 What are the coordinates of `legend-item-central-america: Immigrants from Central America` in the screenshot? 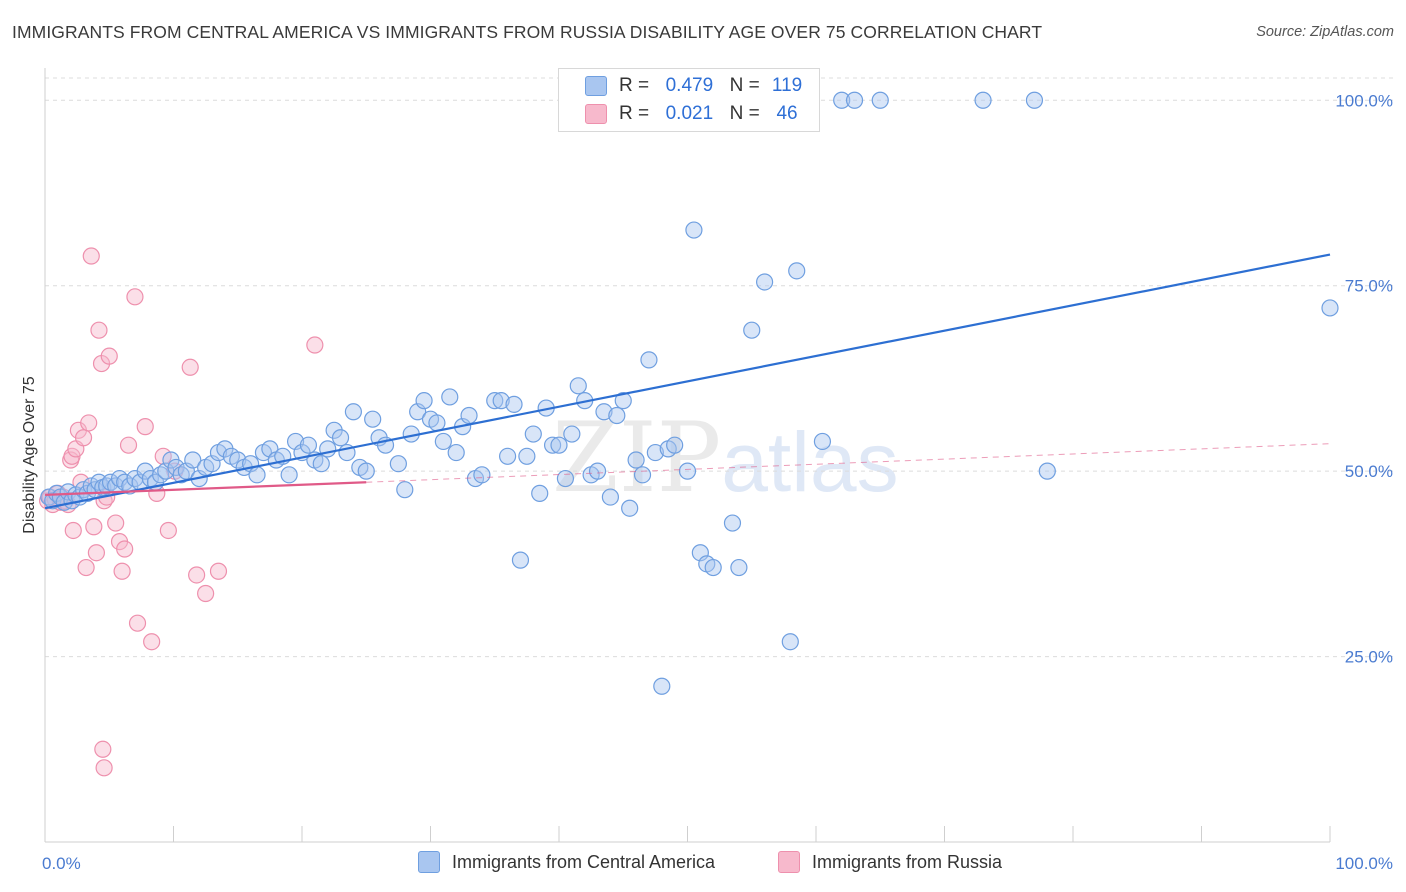 It's located at (566, 862).